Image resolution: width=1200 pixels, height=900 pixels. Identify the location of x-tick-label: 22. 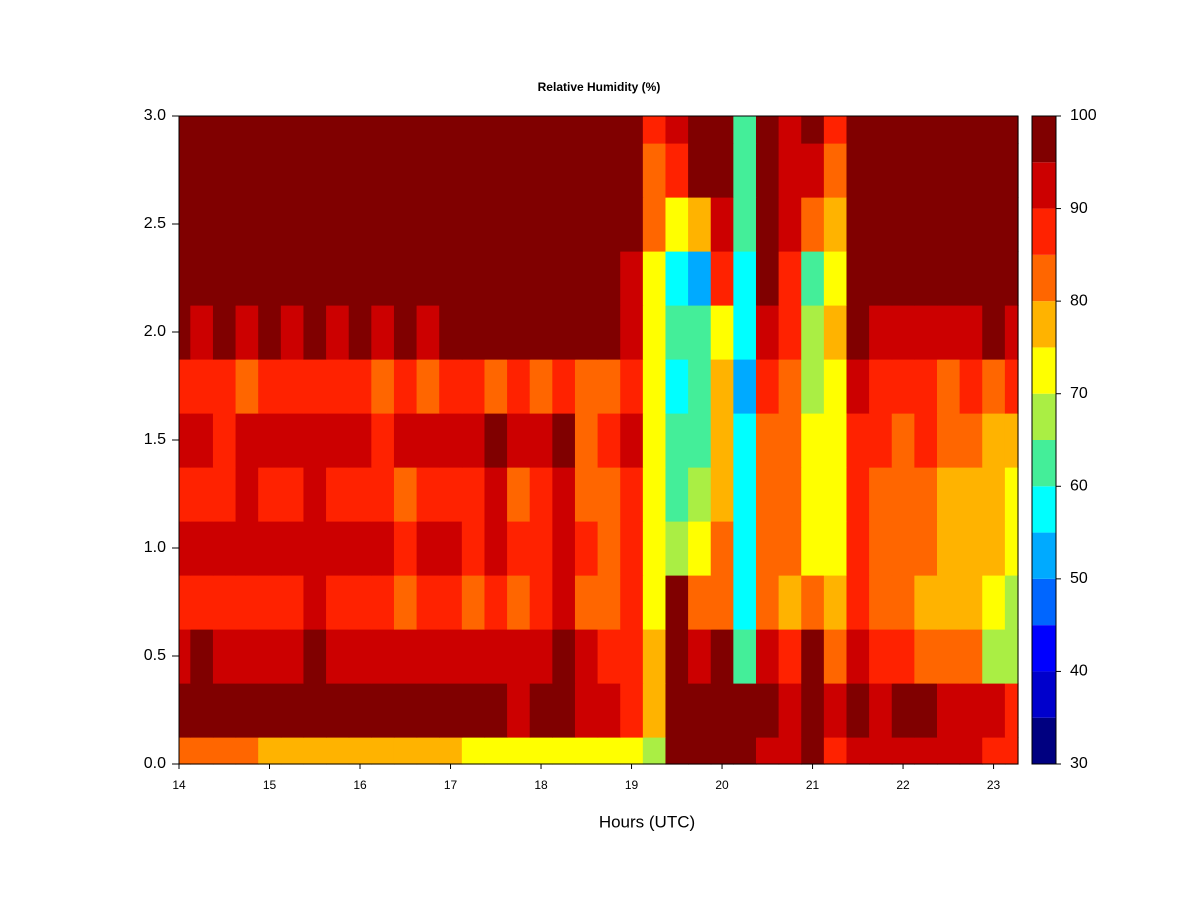
(903, 785).